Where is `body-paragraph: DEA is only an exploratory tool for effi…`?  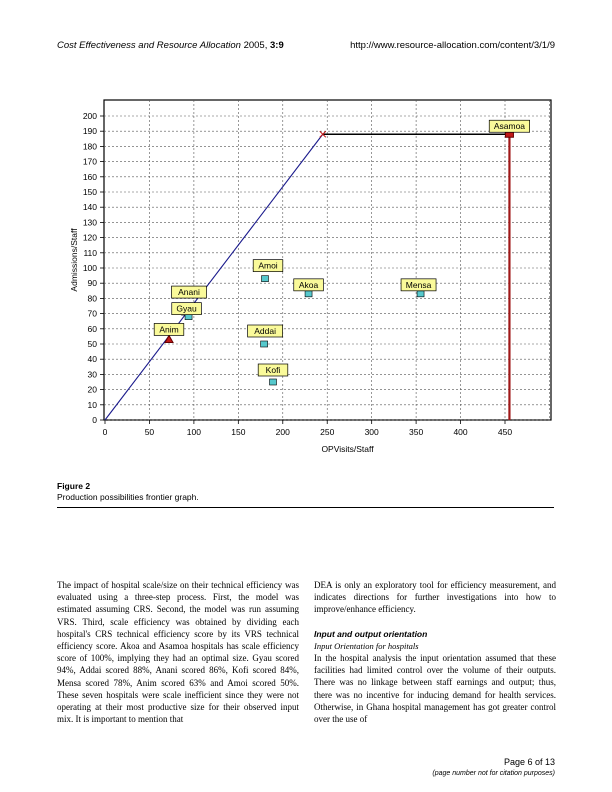 body-paragraph: DEA is only an exploratory tool for effi… is located at coordinates (435, 597).